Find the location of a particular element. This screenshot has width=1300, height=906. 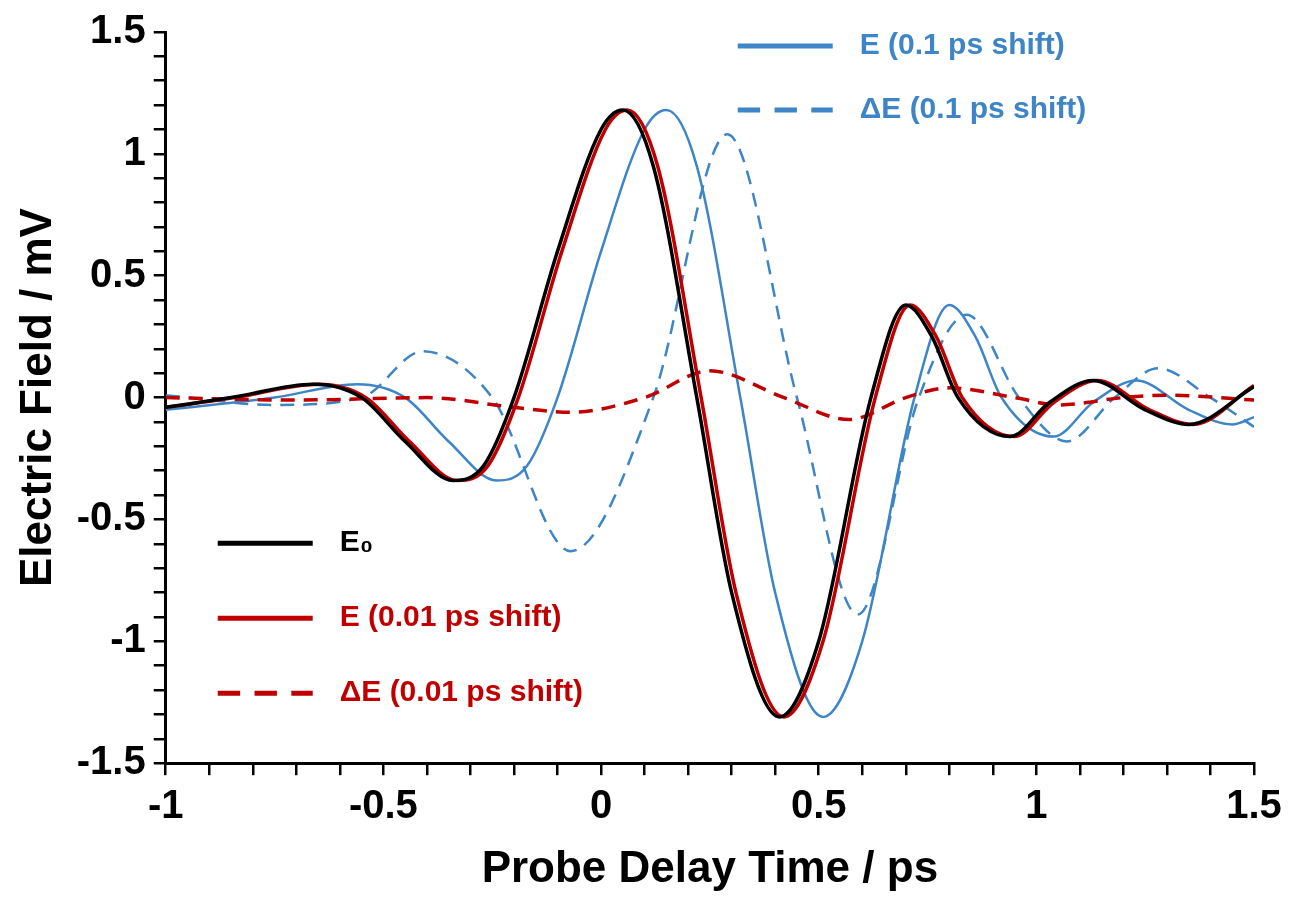

y-tick-label: -1.5 is located at coordinates (111, 760).